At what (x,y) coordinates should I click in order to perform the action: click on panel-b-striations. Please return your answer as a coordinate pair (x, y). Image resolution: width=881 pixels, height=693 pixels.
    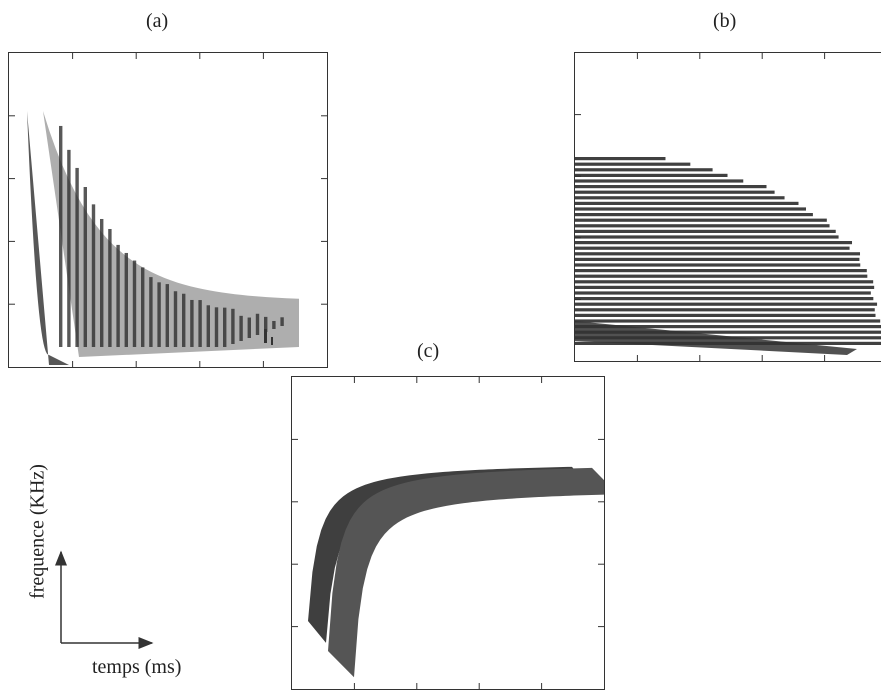
    Looking at the image, I should click on (728, 256).